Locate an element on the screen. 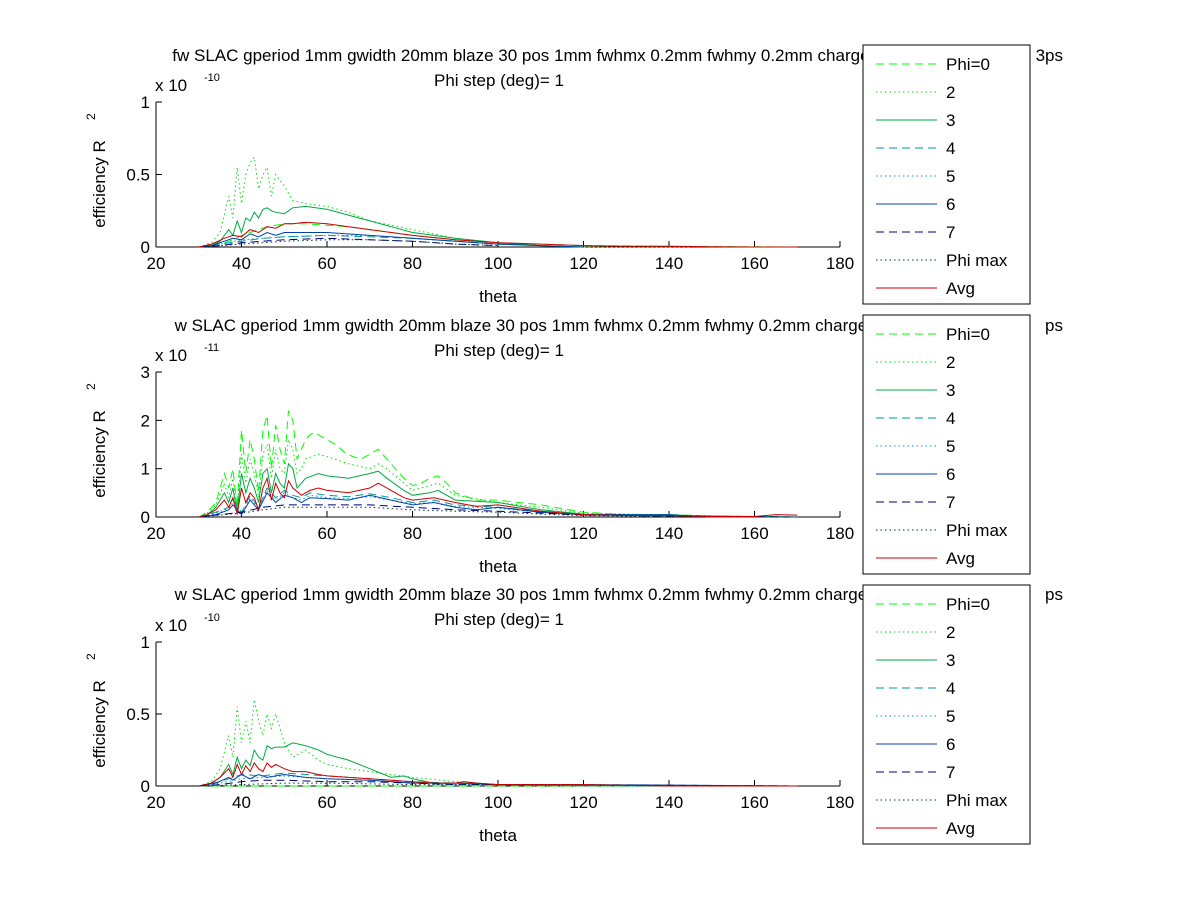 This screenshot has height=901, width=1200. legend-box is located at coordinates (946, 714).